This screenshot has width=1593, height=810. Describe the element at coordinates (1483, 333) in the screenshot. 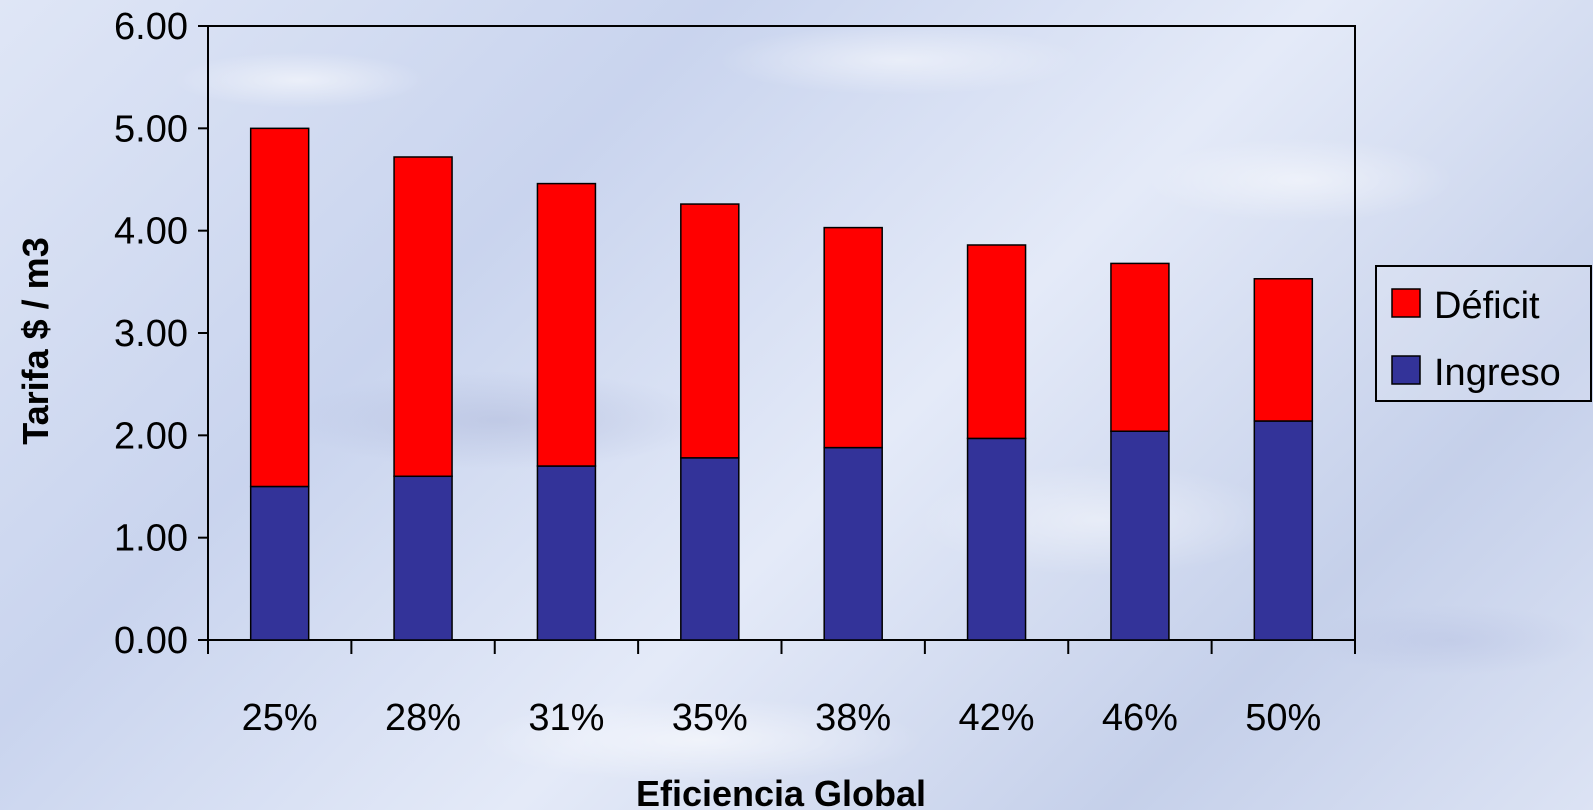

I see `legend: Déficit Ingreso` at that location.